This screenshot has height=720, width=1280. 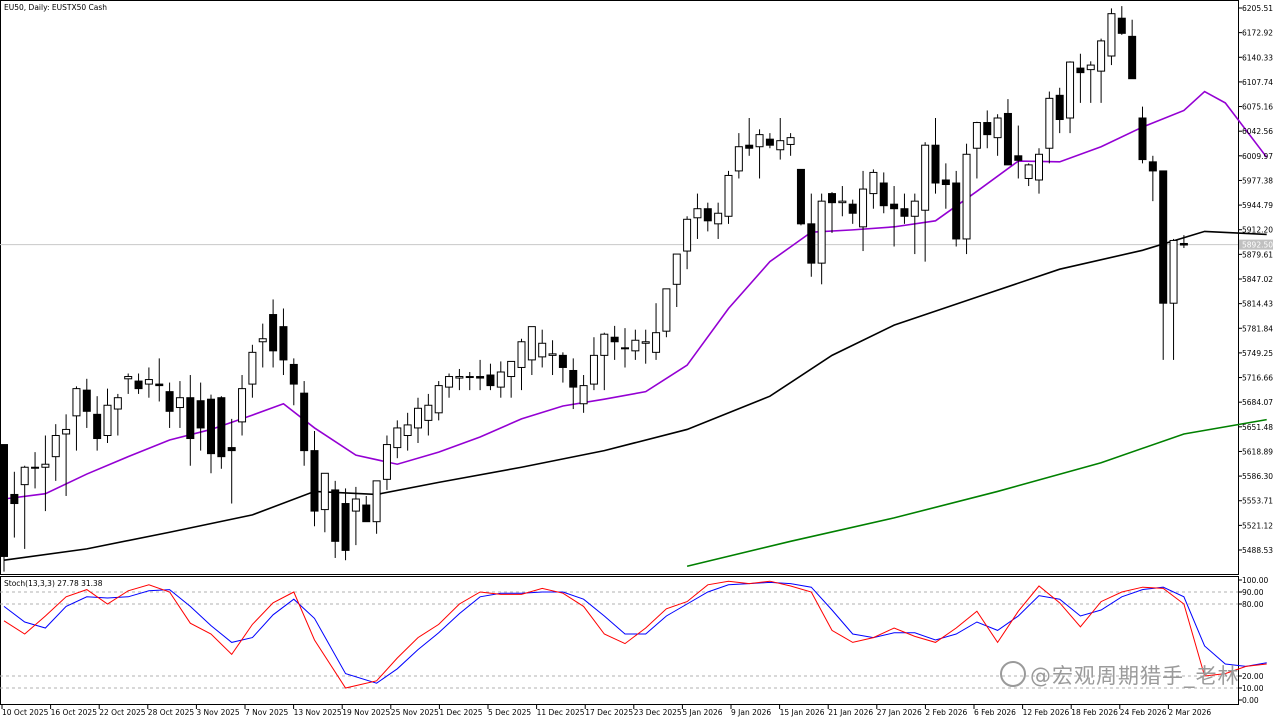 I want to click on price-tick-label: 6075.16, so click(x=1257, y=107).